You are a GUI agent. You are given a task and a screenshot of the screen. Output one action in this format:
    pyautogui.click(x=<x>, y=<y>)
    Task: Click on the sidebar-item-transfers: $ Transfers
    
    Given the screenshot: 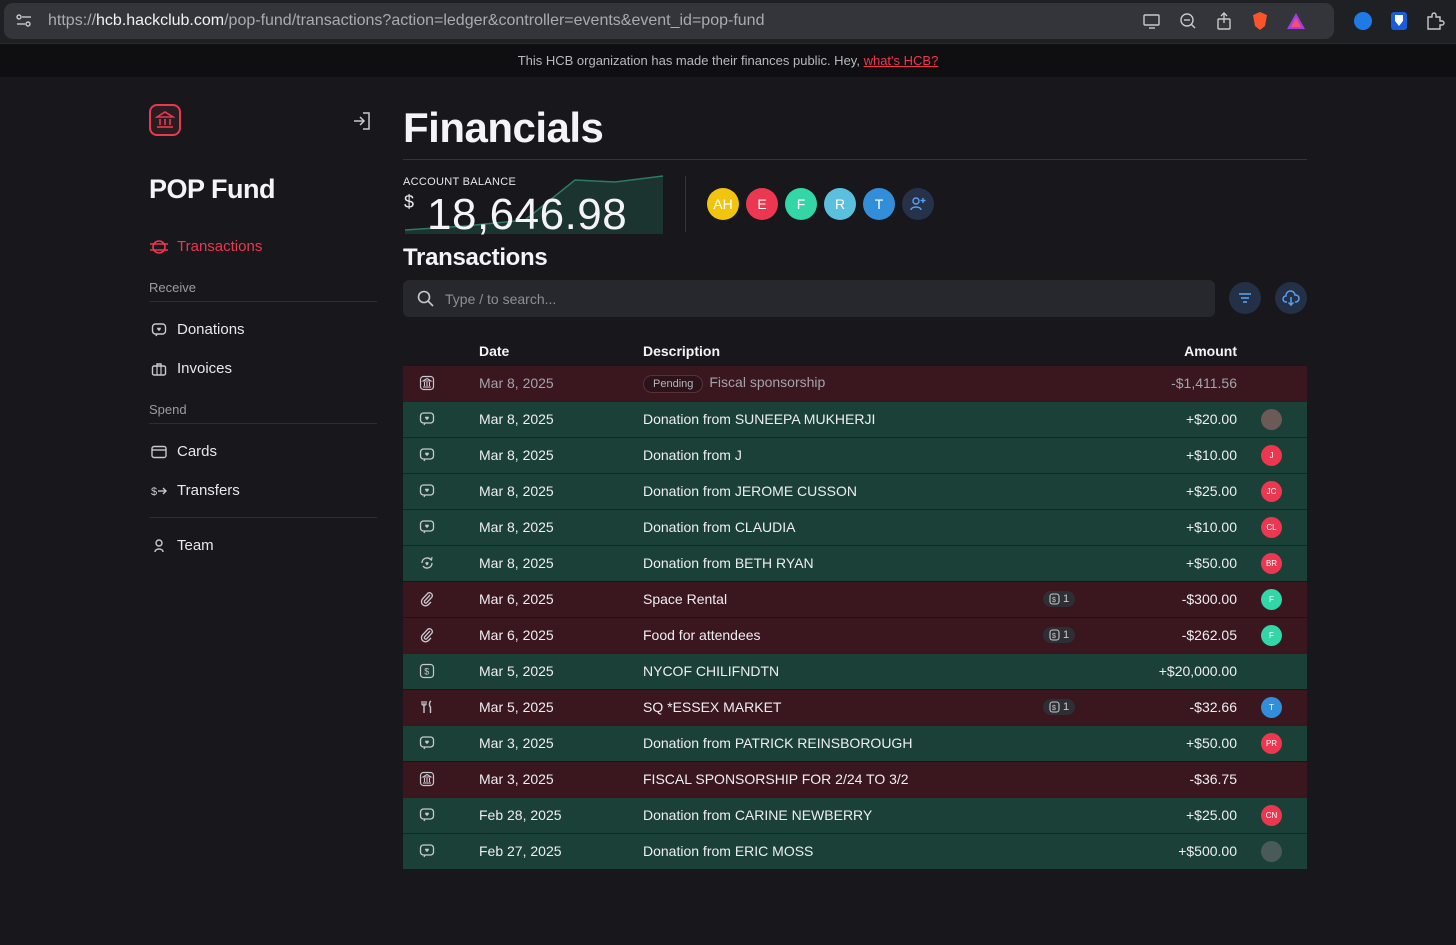 What is the action you would take?
    pyautogui.click(x=263, y=490)
    